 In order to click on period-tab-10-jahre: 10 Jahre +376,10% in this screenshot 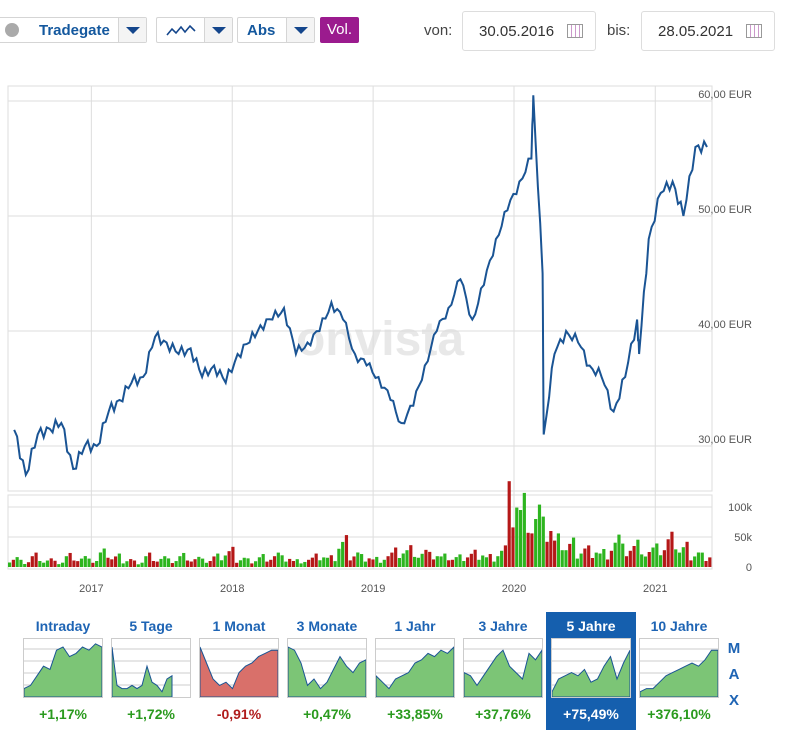, I will do `click(679, 671)`.